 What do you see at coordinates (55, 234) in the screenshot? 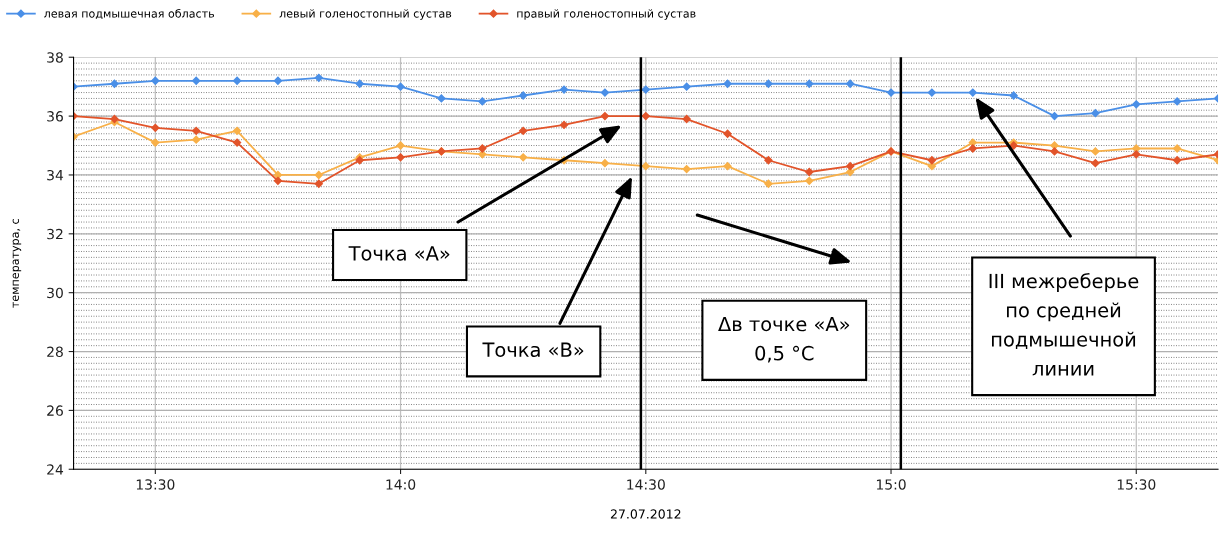
I see `y-tick-label: 32` at bounding box center [55, 234].